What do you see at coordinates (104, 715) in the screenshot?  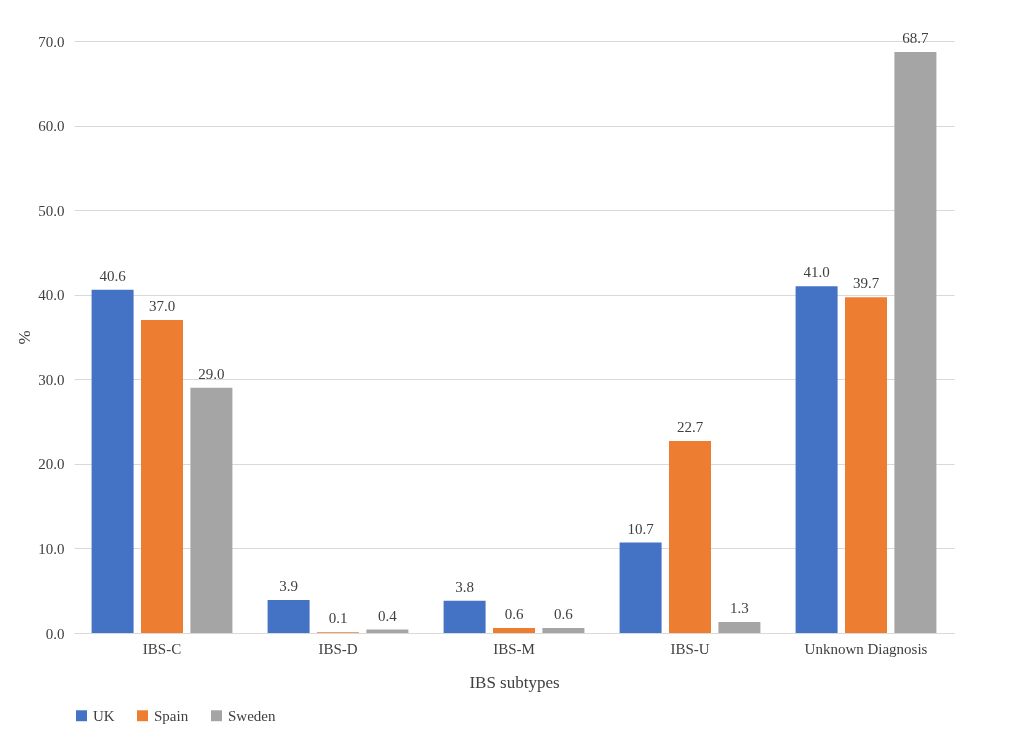 I see `legend-label: UK` at bounding box center [104, 715].